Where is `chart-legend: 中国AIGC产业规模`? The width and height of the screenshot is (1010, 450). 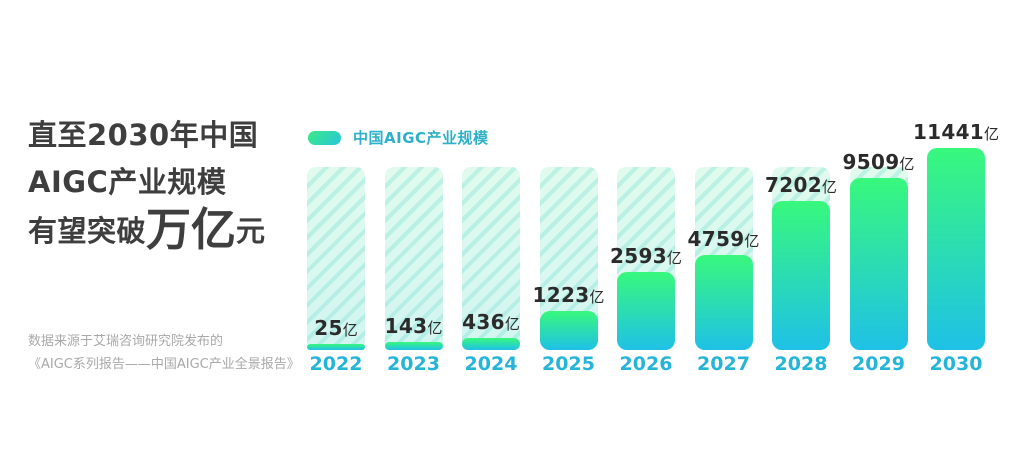 chart-legend: 中国AIGC产业规模 is located at coordinates (398, 137).